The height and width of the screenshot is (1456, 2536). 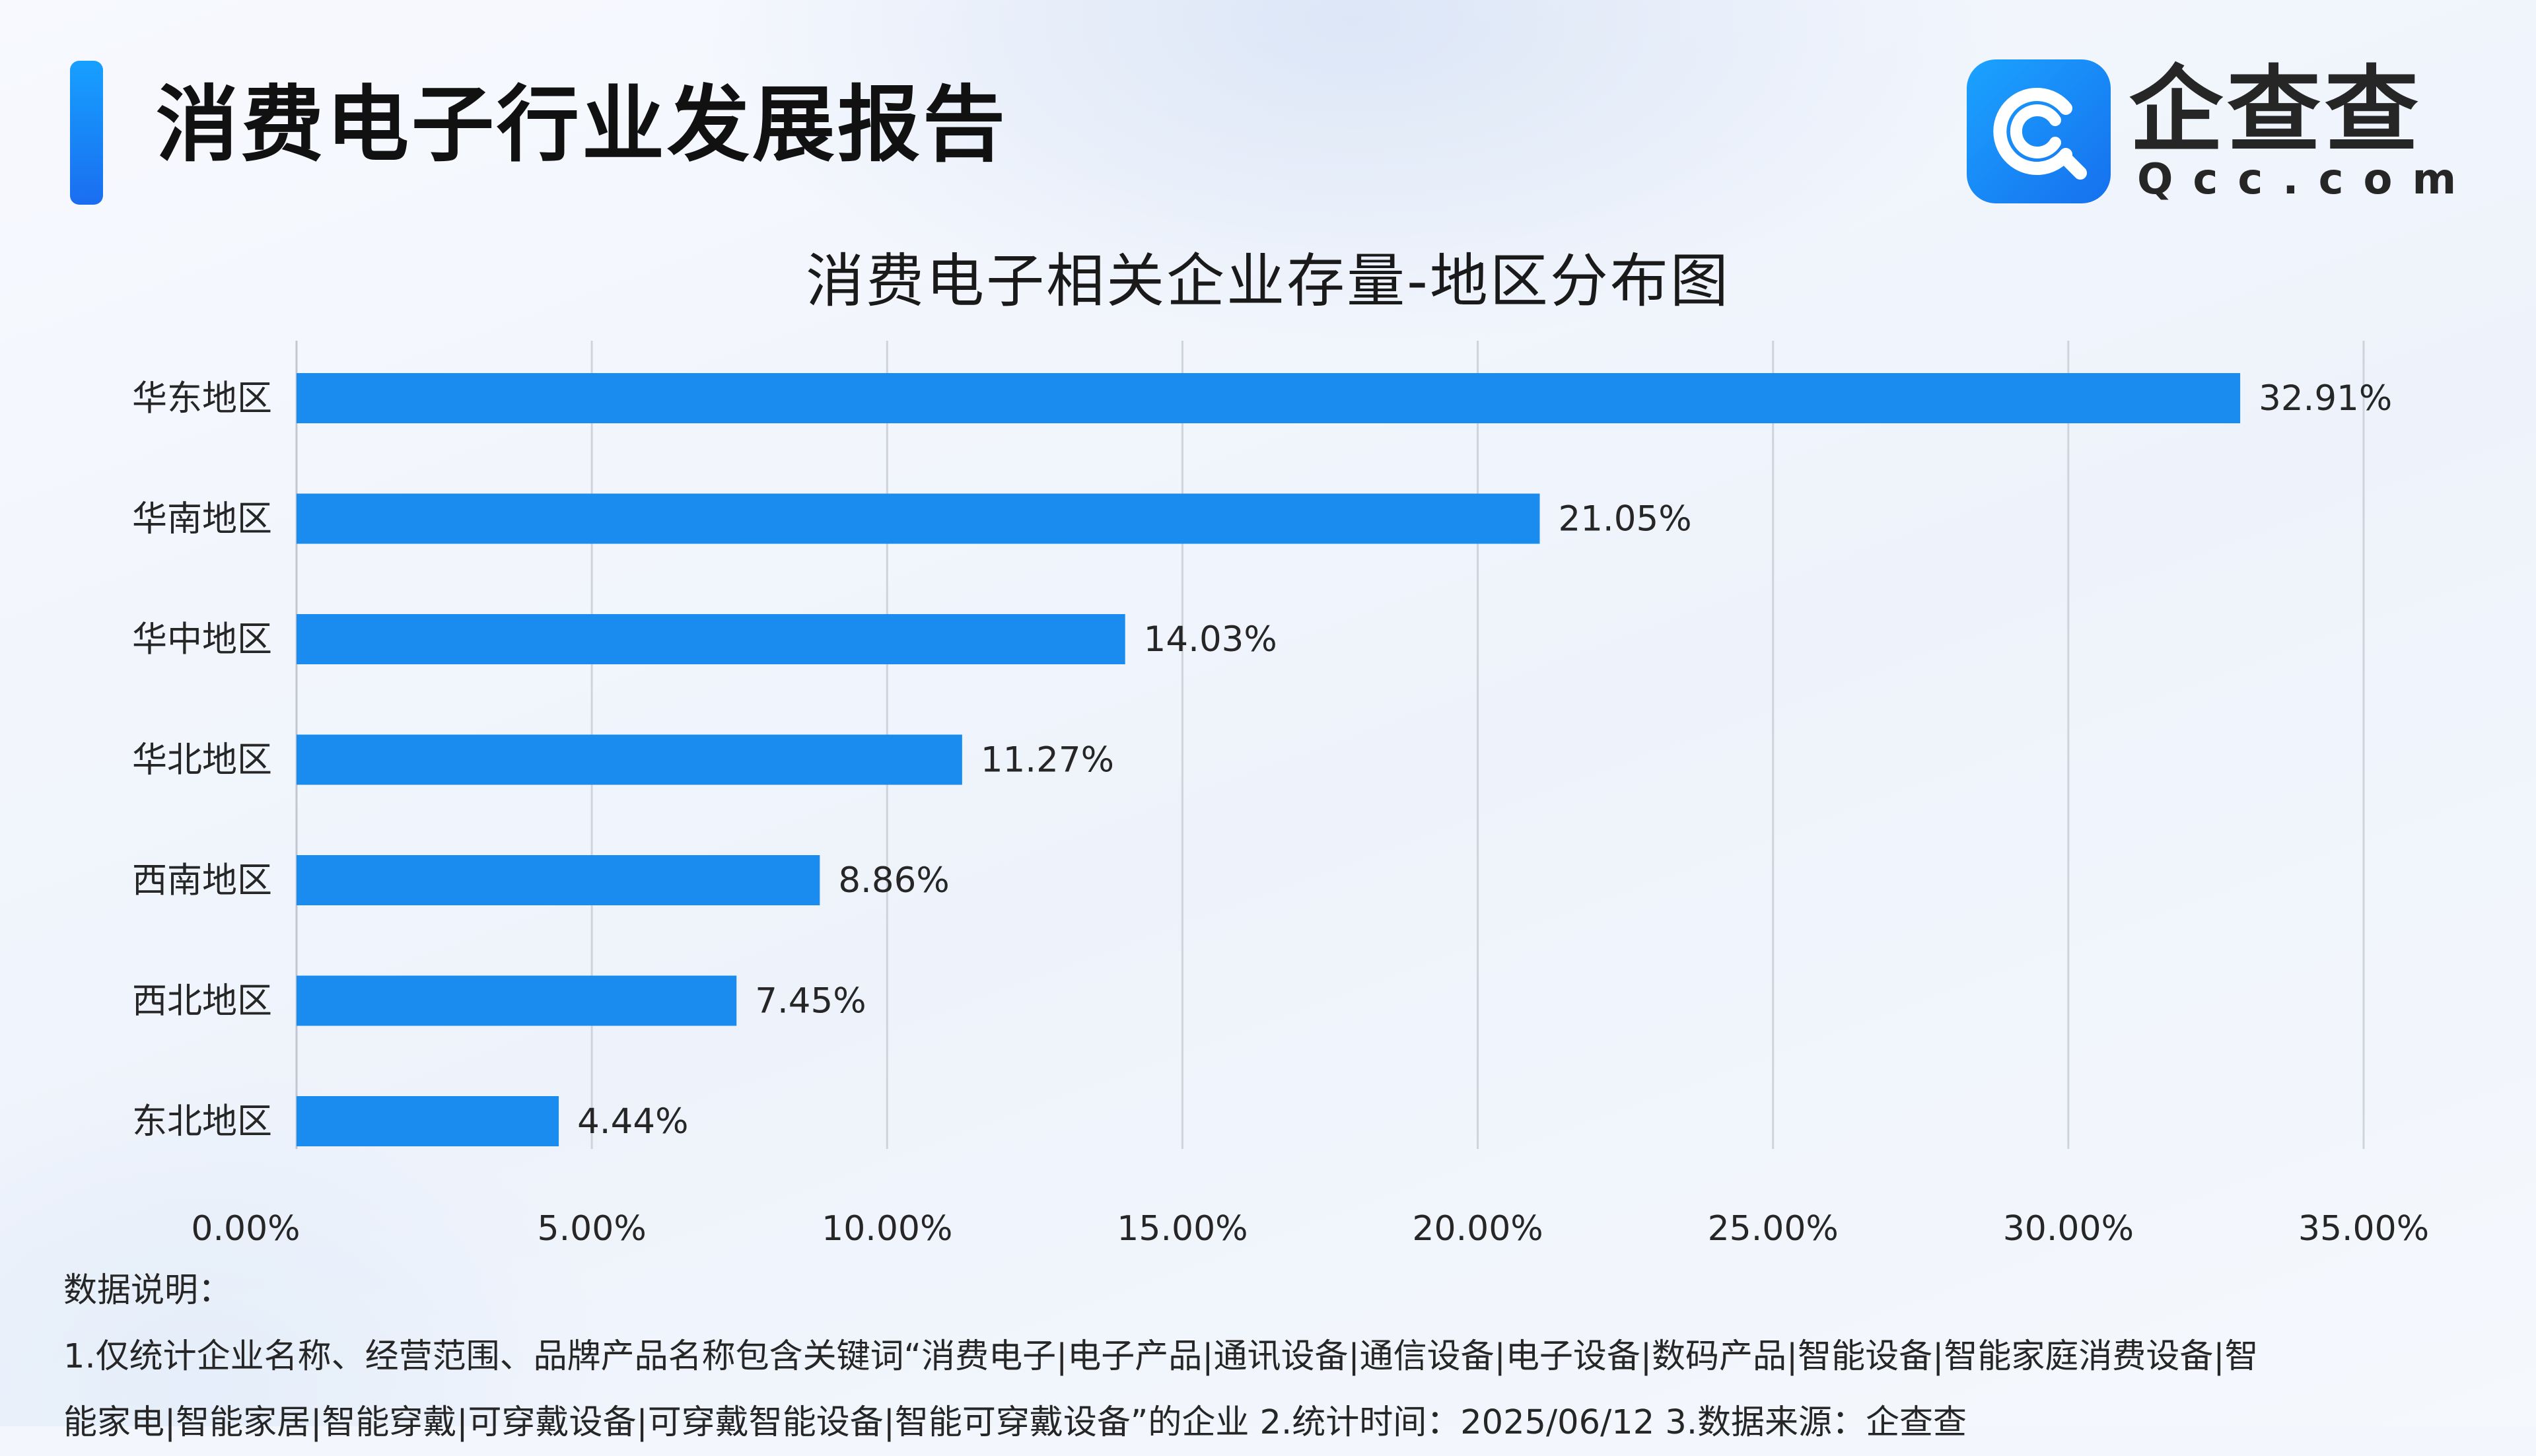 What do you see at coordinates (592, 1229) in the screenshot?
I see `x-tick-label: 5.00%` at bounding box center [592, 1229].